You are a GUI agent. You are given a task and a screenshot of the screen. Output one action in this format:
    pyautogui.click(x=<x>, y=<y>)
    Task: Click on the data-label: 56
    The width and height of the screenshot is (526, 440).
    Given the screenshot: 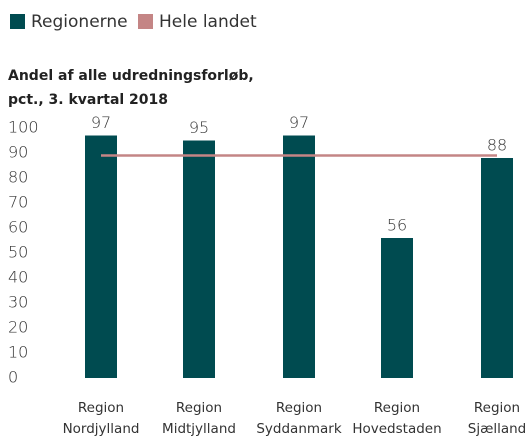 What is the action you would take?
    pyautogui.click(x=397, y=225)
    